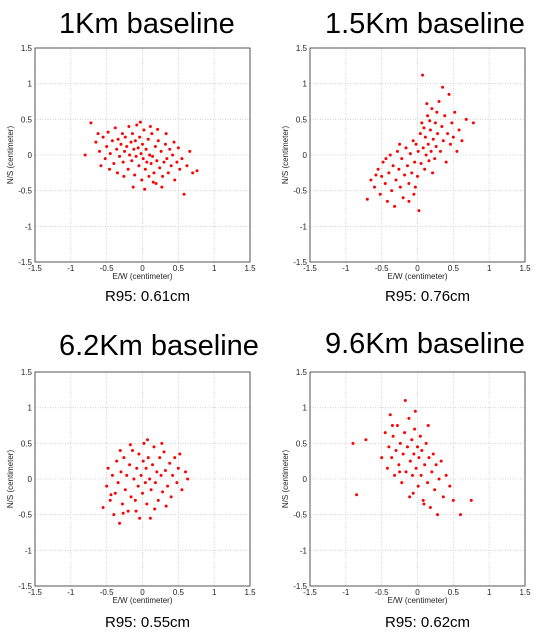 The image size is (549, 639). Describe the element at coordinates (428, 622) in the screenshot. I see `r95-caption: R95: 0.62cm` at that location.